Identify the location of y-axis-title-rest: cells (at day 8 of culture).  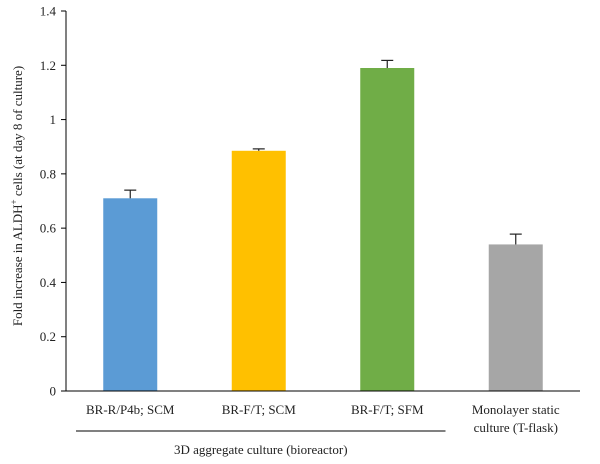
(17, 133).